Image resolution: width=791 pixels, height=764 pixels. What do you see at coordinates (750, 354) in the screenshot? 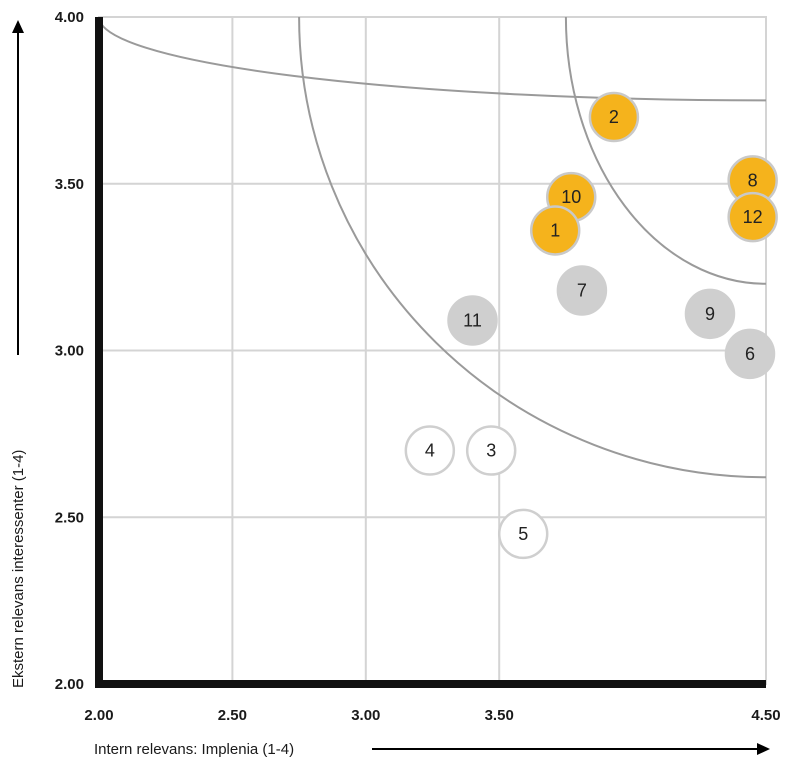
I see `data-point-label: 6` at bounding box center [750, 354].